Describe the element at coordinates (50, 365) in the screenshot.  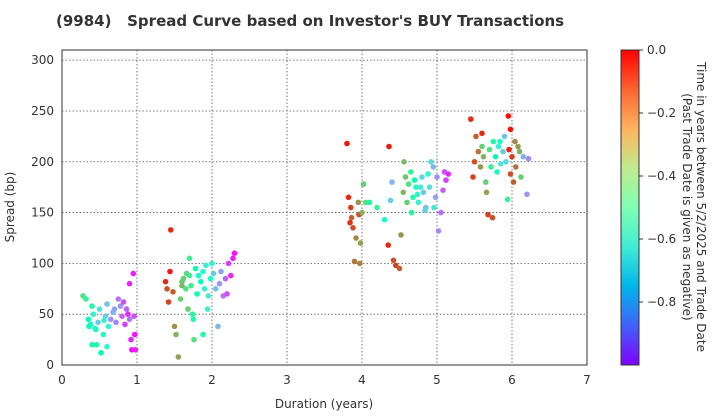
I see `y-tick-label: 0` at that location.